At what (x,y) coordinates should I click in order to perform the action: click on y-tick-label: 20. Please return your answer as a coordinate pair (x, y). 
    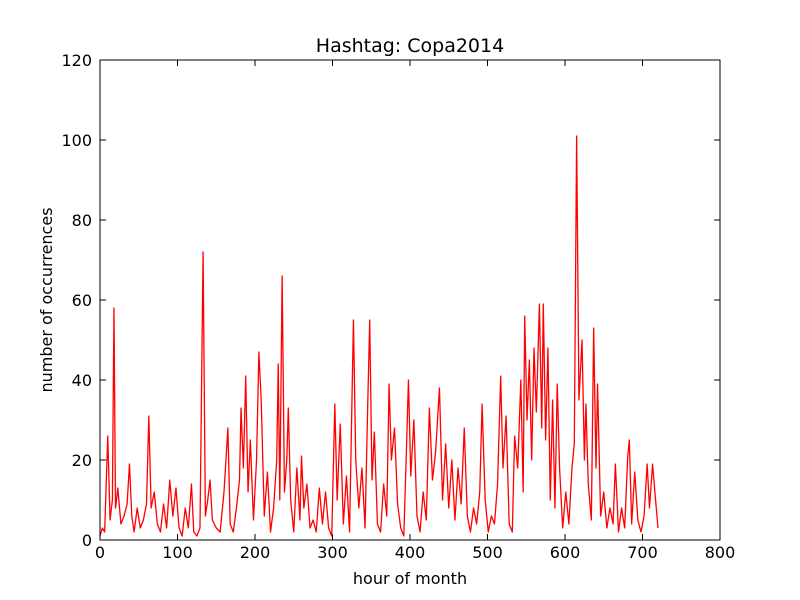
    Looking at the image, I should click on (82, 460).